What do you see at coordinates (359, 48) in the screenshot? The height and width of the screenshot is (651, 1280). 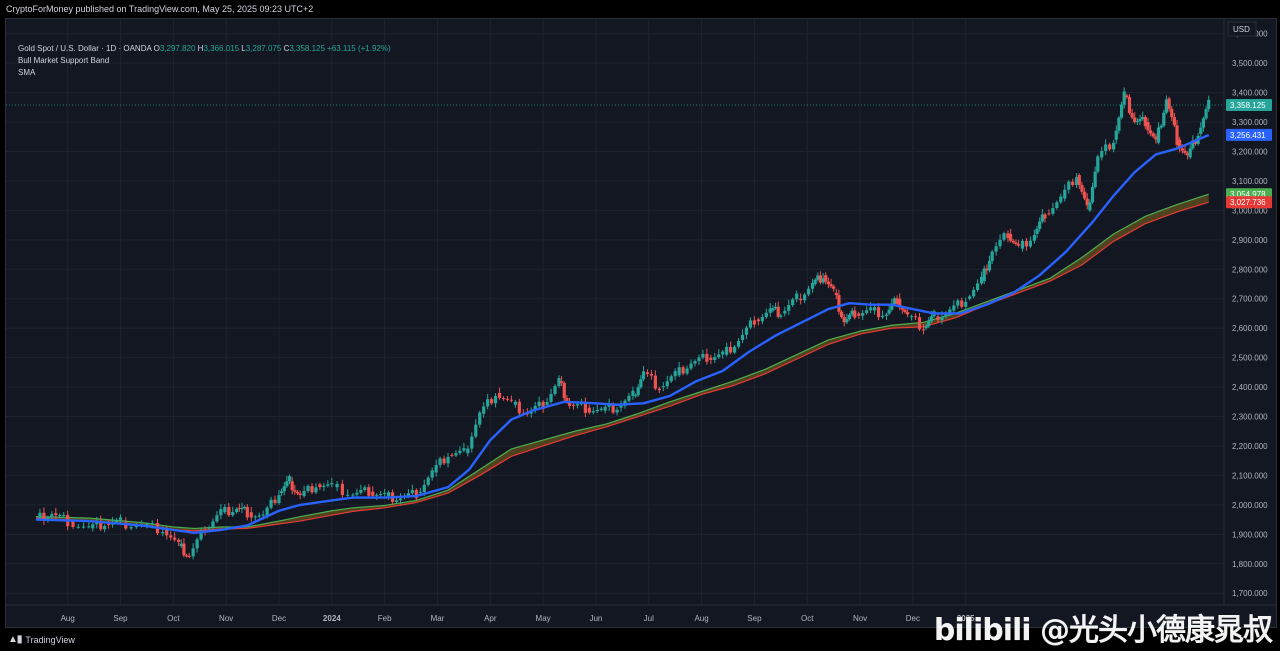 I see `change-value: +63.115 (+1.92%)` at bounding box center [359, 48].